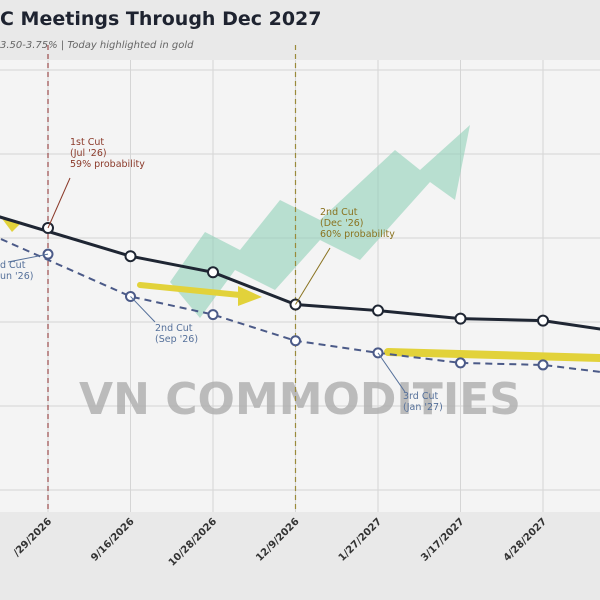 This screenshot has height=600, width=600. What do you see at coordinates (193, 542) in the screenshot?
I see `x-tick-label: 10/28/2026` at bounding box center [193, 542].